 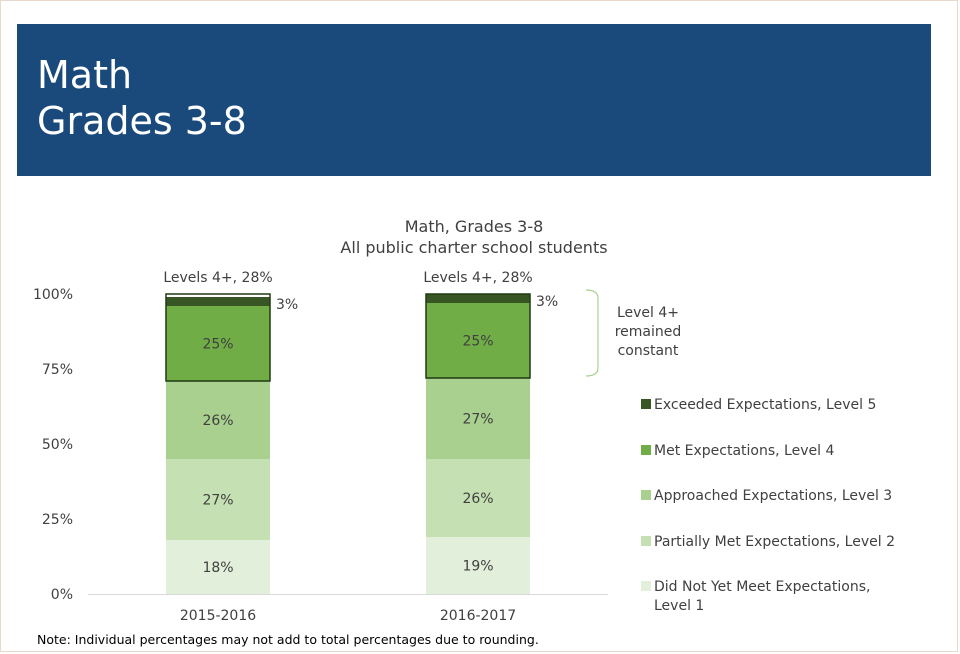 I want to click on data-label: 18%, so click(x=217, y=568).